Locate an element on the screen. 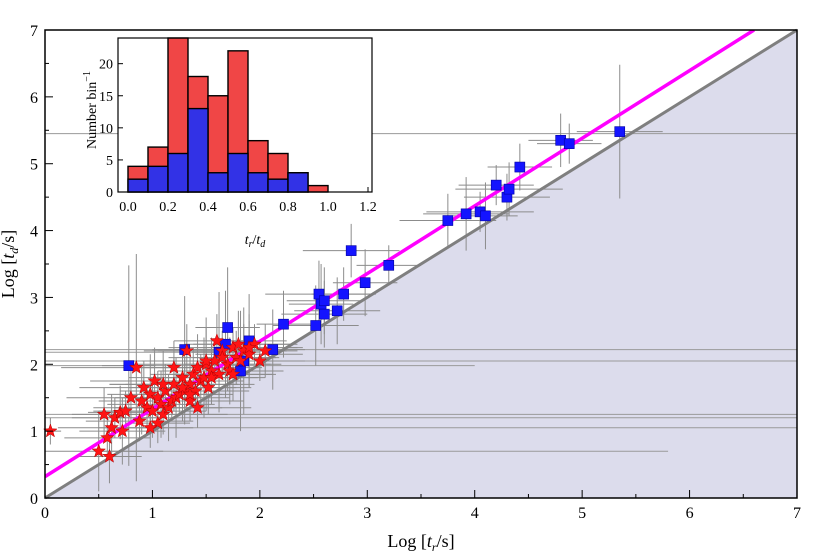  y-axis-label: Log [td/s] is located at coordinates (10, 264).